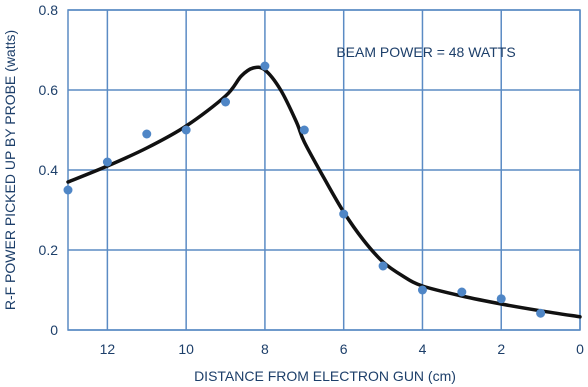 The height and width of the screenshot is (387, 588). What do you see at coordinates (580, 349) in the screenshot?
I see `x-tick-label: 0` at bounding box center [580, 349].